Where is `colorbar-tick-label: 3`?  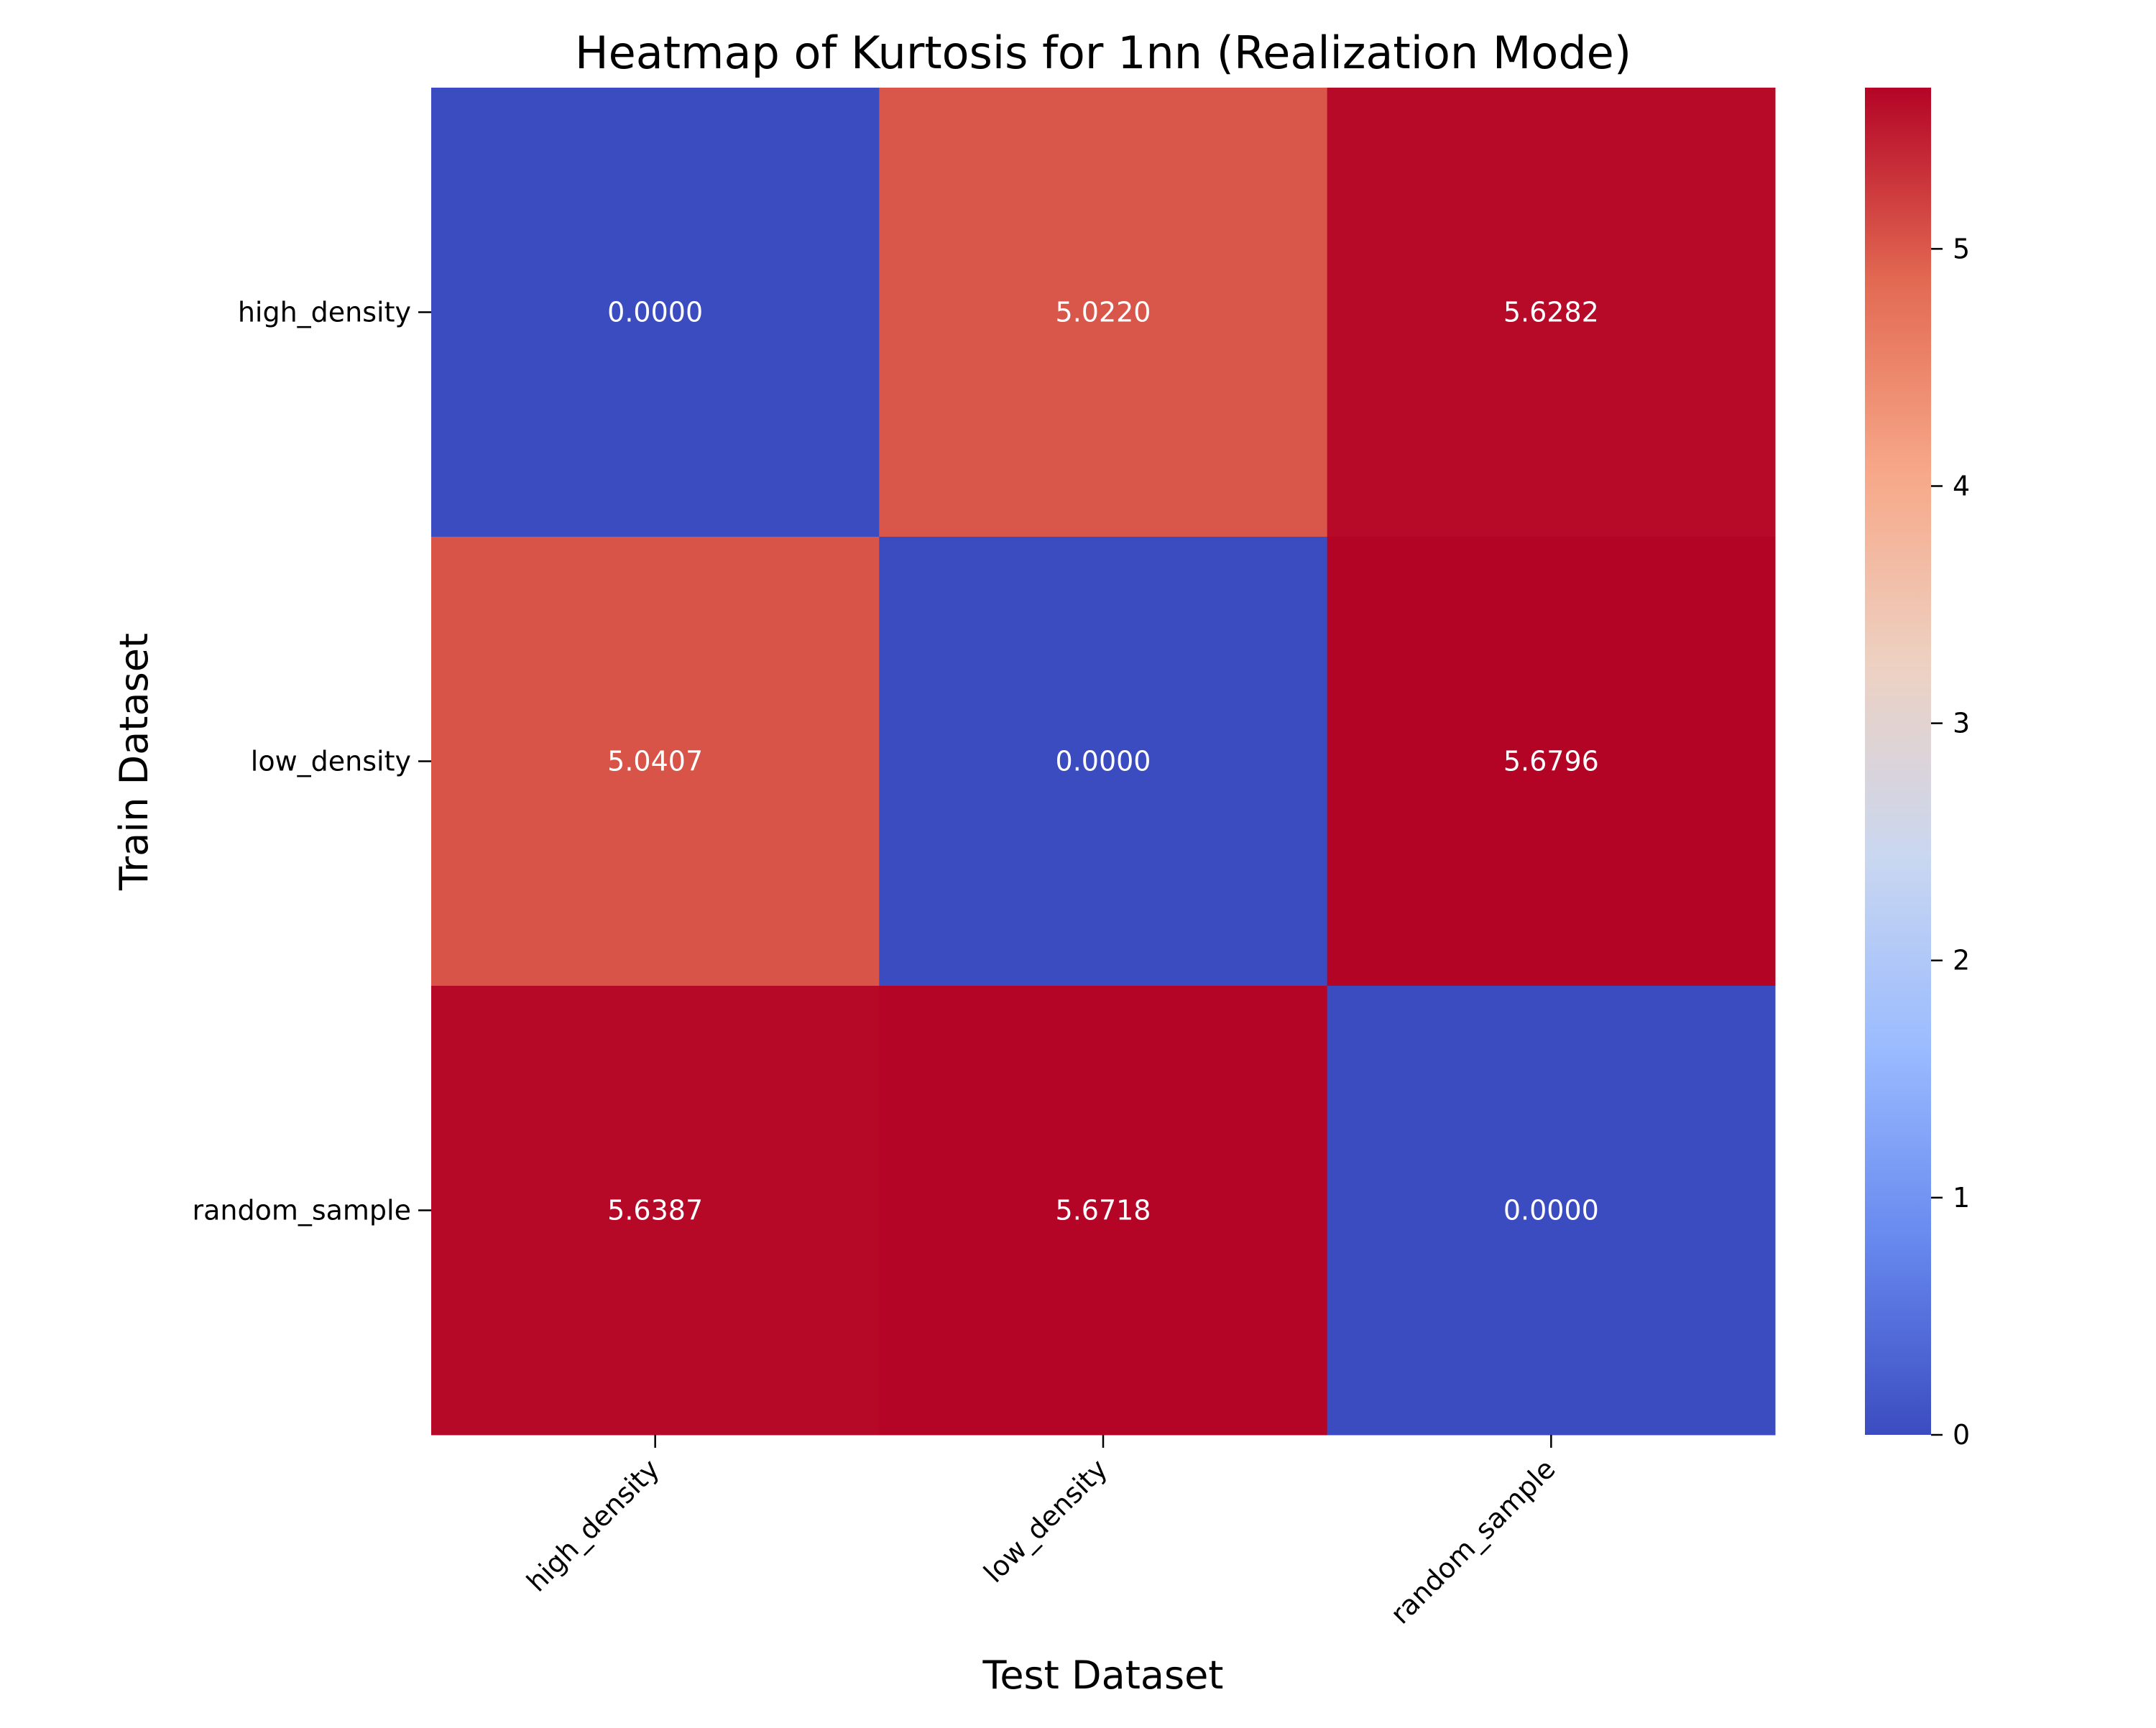
colorbar-tick-label: 3 is located at coordinates (1961, 723).